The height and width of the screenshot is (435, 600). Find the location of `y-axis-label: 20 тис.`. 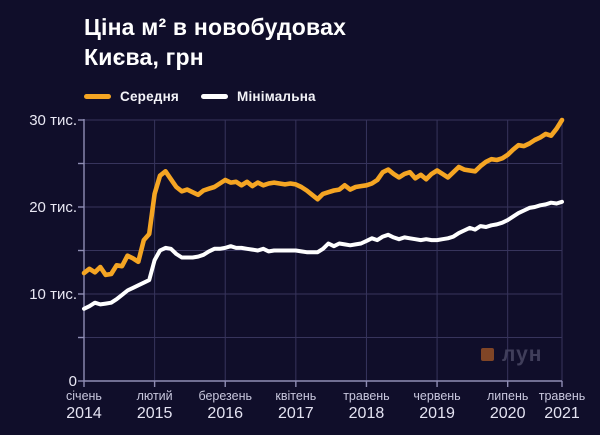

y-axis-label: 20 тис. is located at coordinates (53, 207).